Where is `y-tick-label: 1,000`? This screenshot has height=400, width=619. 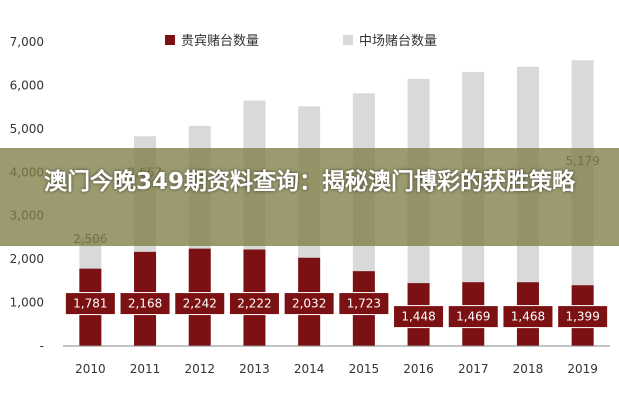 y-tick-label: 1,000 is located at coordinates (27, 303).